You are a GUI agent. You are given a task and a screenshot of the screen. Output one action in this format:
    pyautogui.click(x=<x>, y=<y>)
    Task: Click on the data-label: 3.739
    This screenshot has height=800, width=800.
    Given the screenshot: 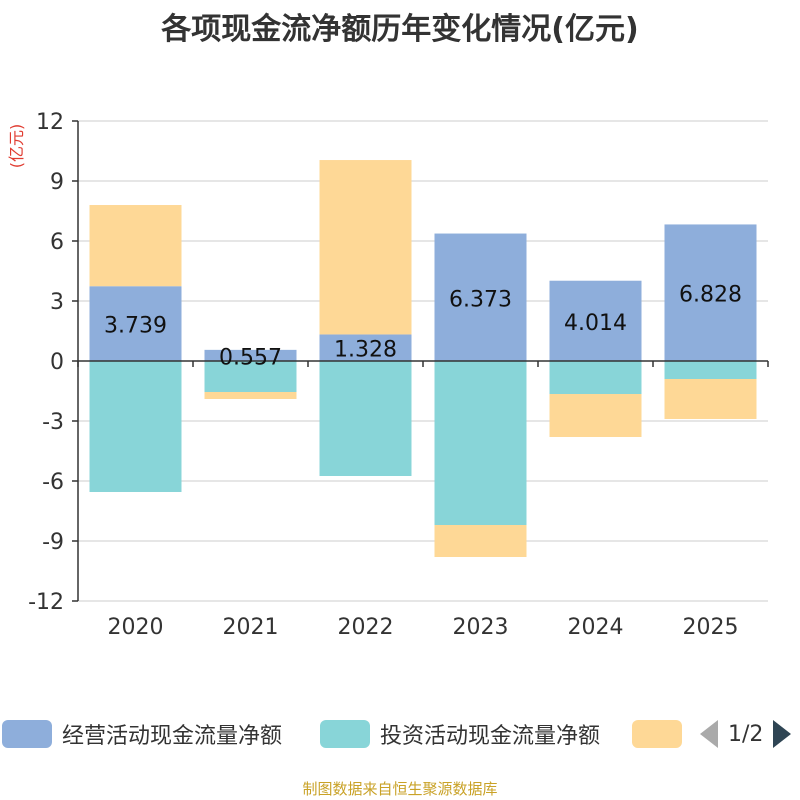 What is the action you would take?
    pyautogui.click(x=135, y=326)
    